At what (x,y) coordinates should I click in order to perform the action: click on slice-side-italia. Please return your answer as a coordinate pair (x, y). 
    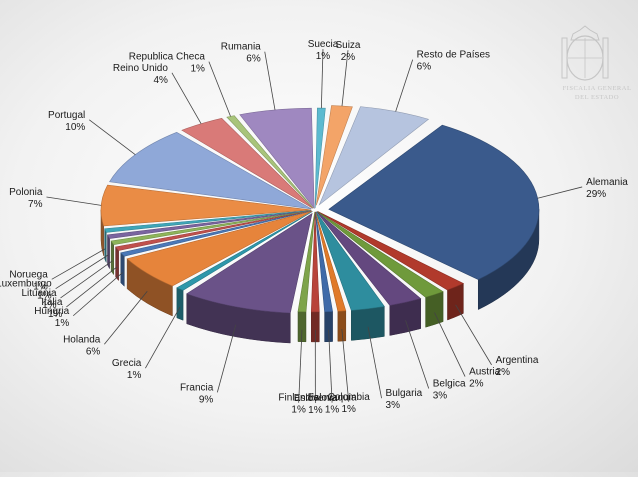
    Looking at the image, I should click on (117, 264).